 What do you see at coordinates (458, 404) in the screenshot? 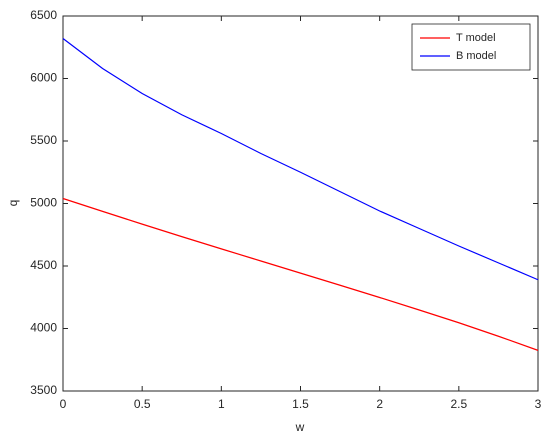
I see `x-tick-label: 2.5` at bounding box center [458, 404].